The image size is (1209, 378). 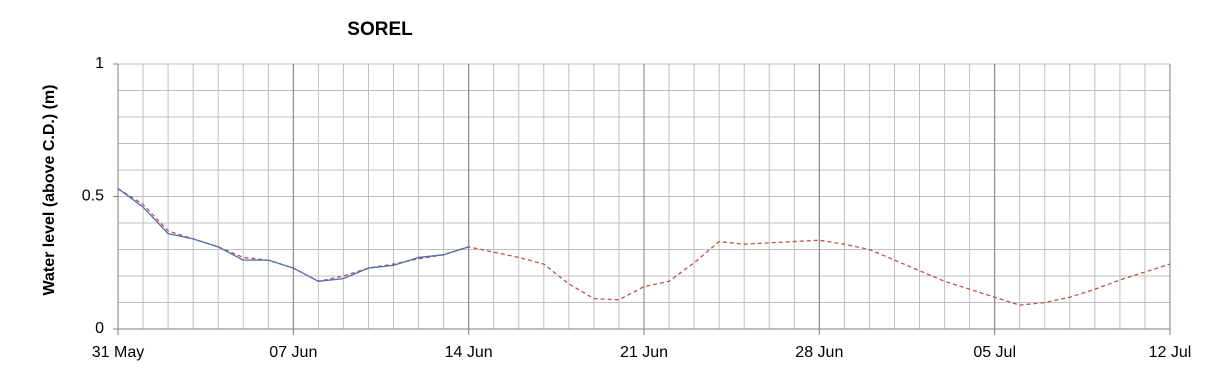 What do you see at coordinates (49, 190) in the screenshot?
I see `y-axis-label: Water level (above C.D.) (m)` at bounding box center [49, 190].